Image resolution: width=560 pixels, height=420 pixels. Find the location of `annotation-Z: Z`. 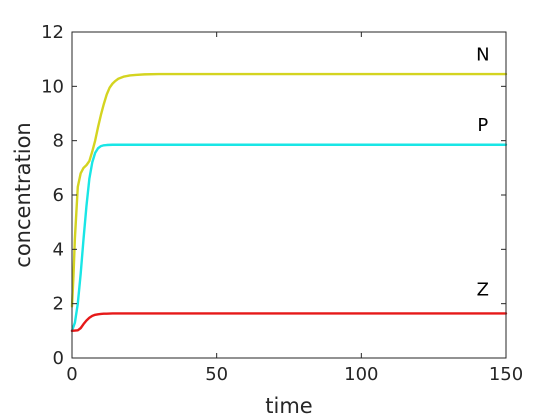

annotation-Z: Z is located at coordinates (483, 290).